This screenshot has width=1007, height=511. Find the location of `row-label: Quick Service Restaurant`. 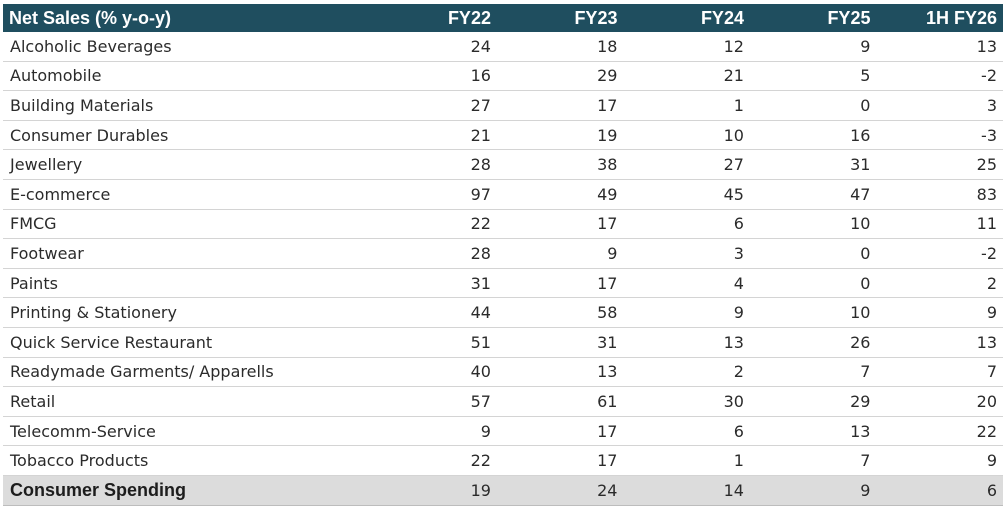

row-label: Quick Service Restaurant is located at coordinates (187, 342).